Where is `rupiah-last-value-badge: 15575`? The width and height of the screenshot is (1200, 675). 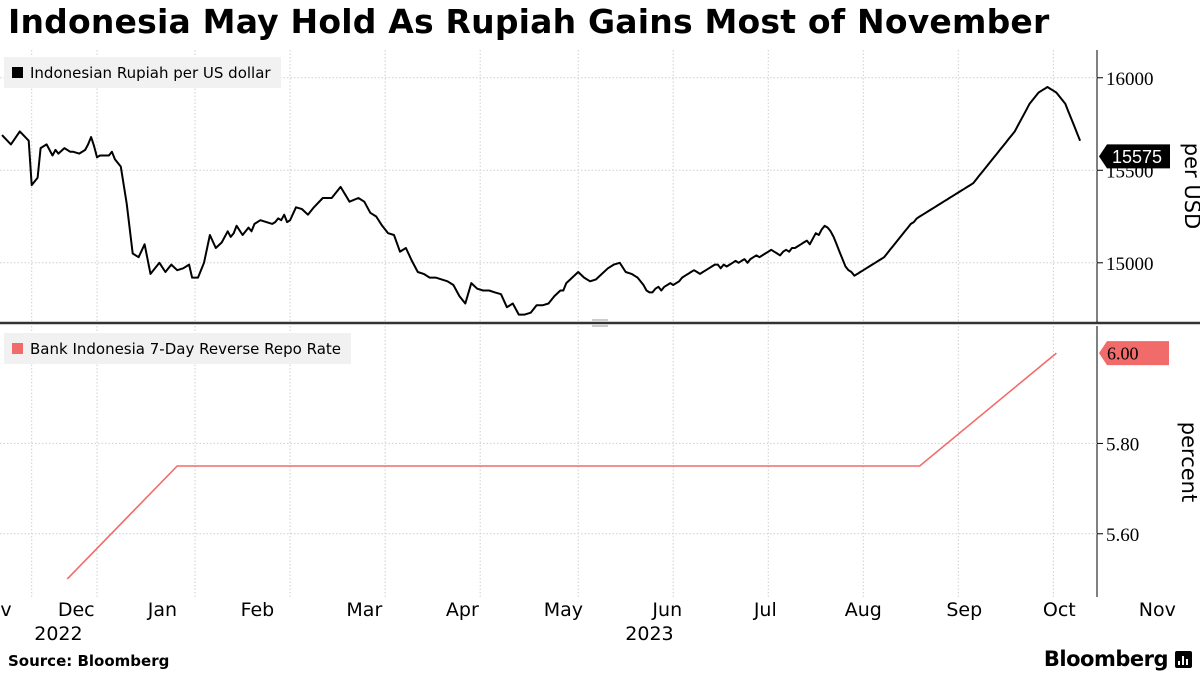
rupiah-last-value-badge: 15575 is located at coordinates (1134, 156).